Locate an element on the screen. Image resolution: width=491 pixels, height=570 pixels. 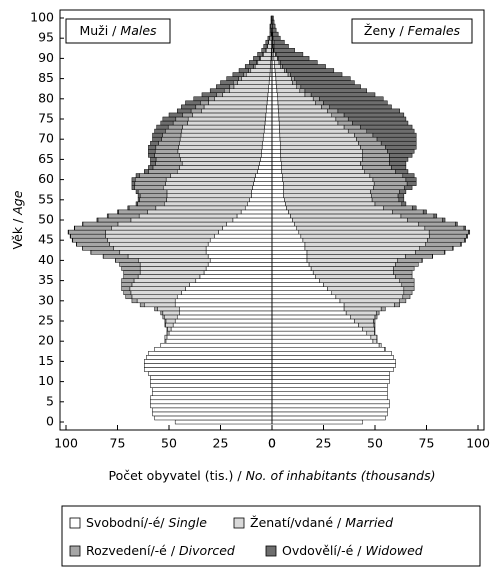
legend-label: Ovdovělí/-é / Widowed is located at coordinates (352, 550).